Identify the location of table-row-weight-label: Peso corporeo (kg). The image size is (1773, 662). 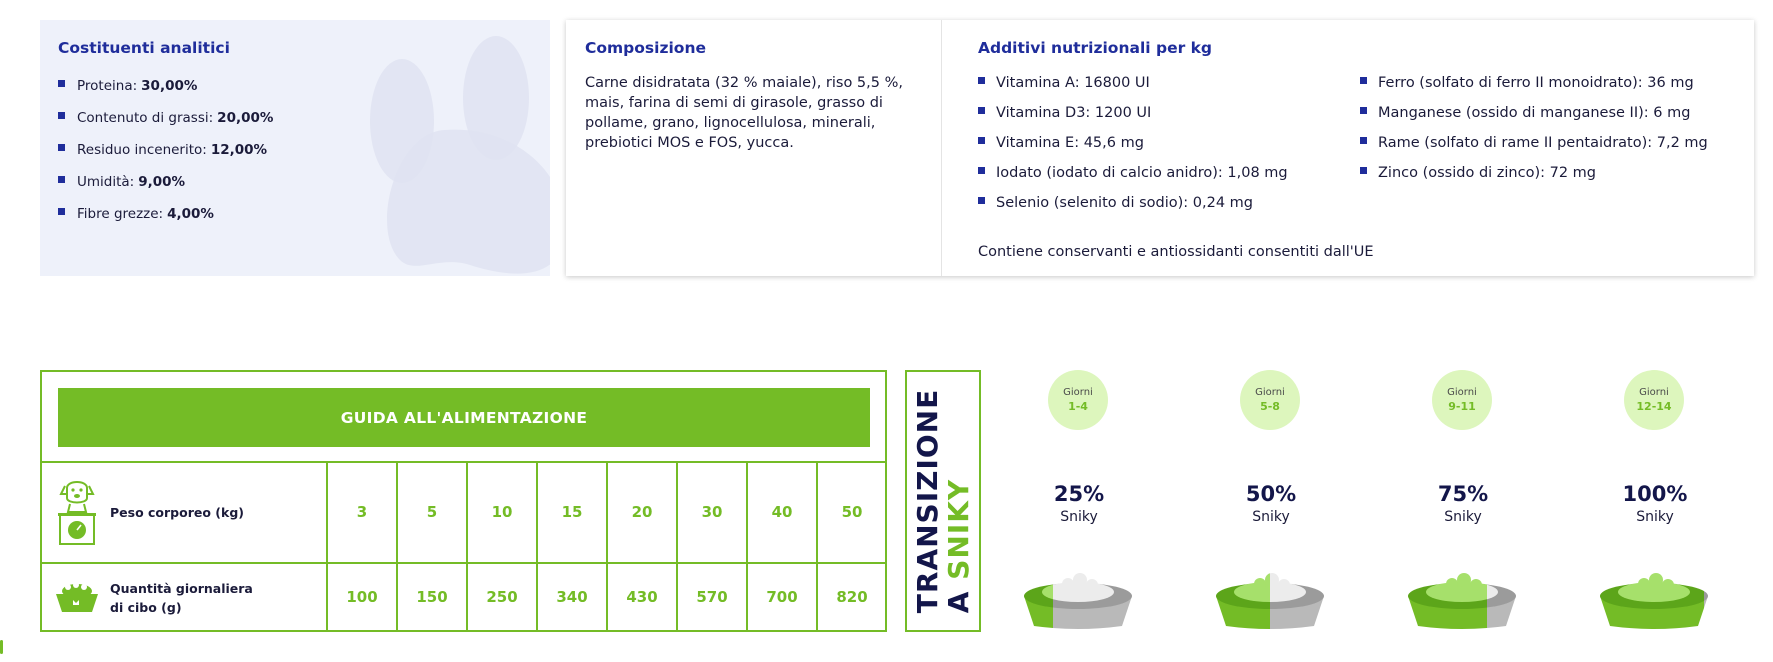
(184, 512).